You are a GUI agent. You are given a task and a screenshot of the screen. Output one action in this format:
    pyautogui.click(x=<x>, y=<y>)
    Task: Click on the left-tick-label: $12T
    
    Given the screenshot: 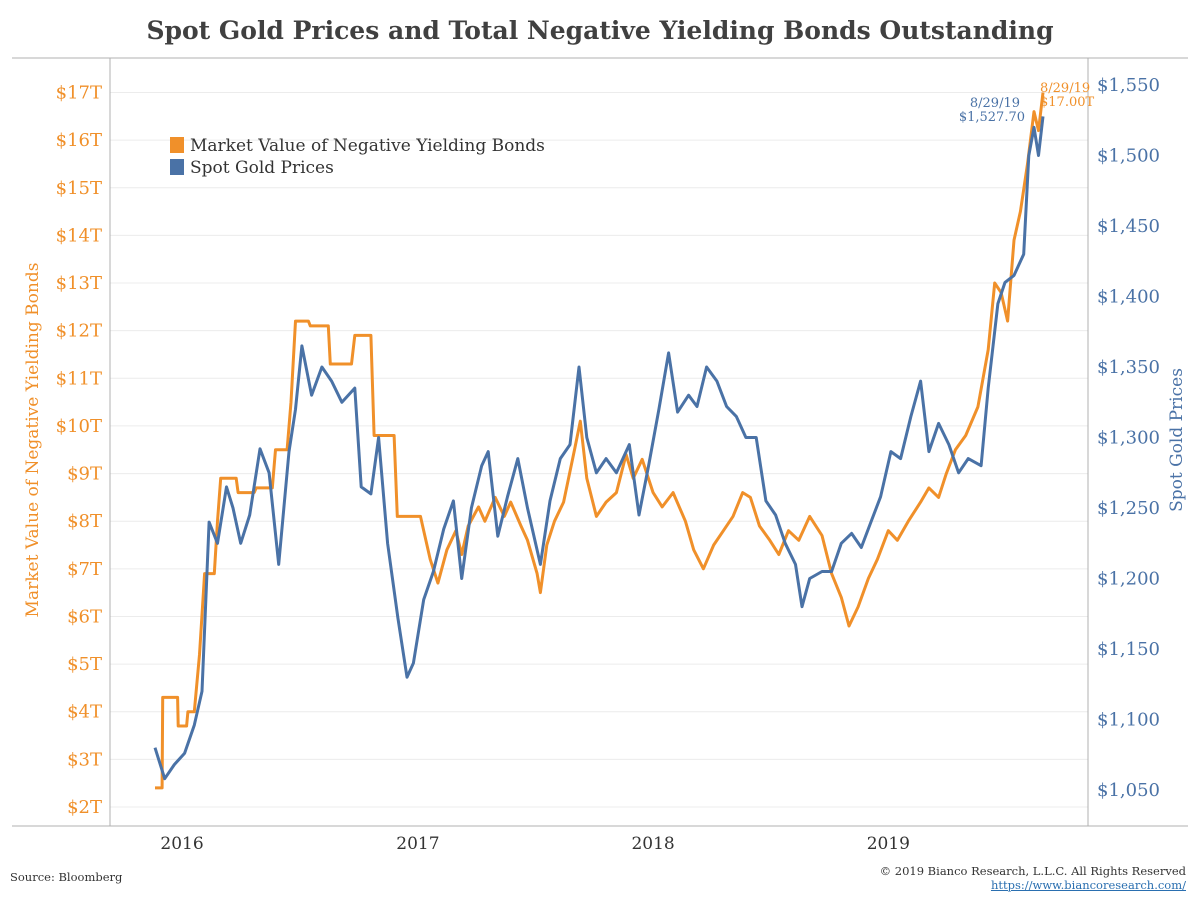 What is the action you would take?
    pyautogui.click(x=79, y=331)
    